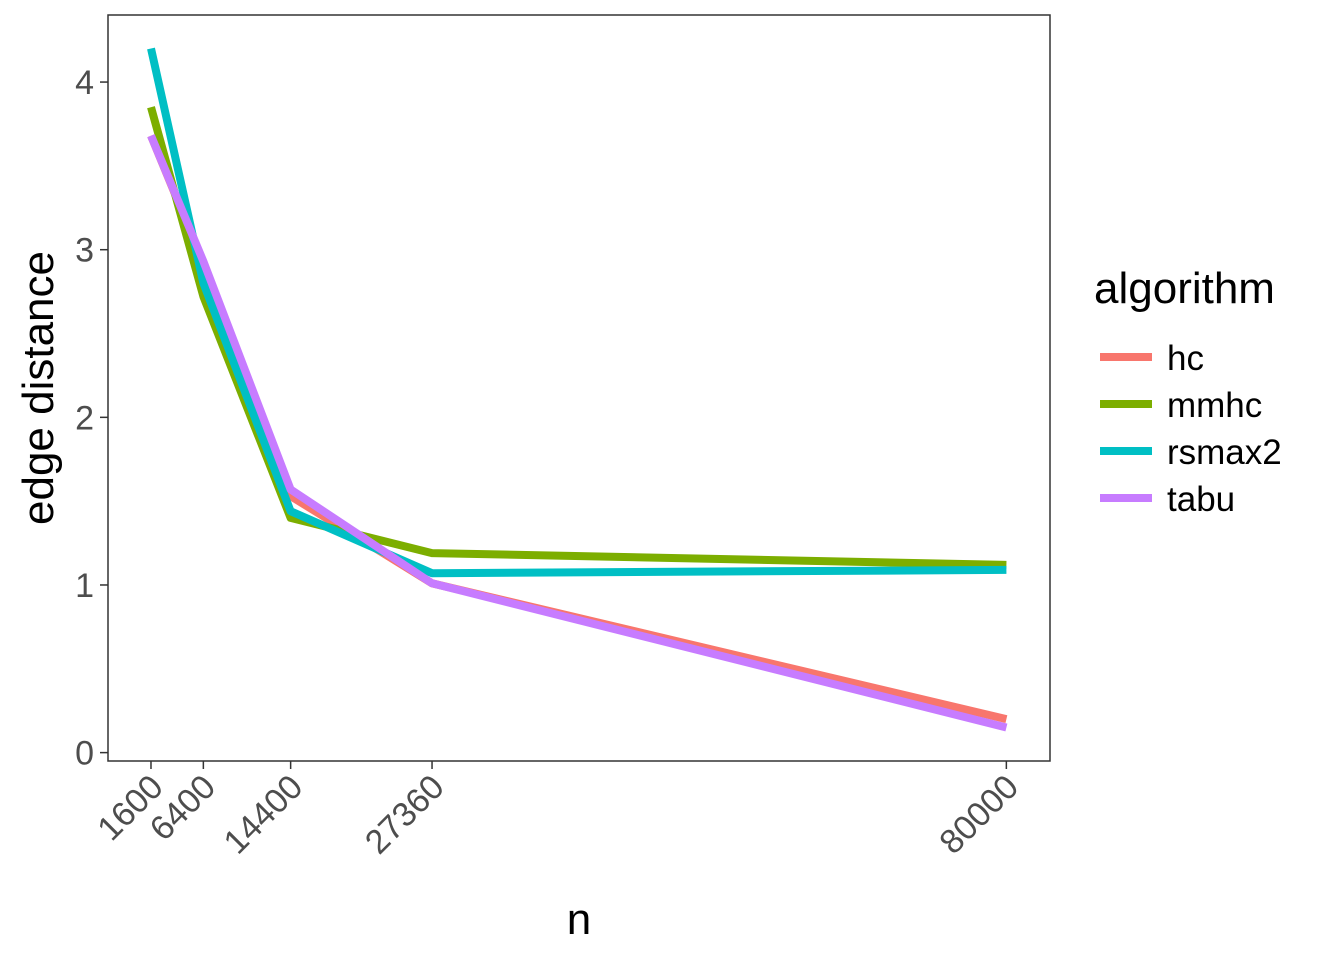 The image size is (1344, 960). I want to click on x-axis-title: n, so click(579, 919).